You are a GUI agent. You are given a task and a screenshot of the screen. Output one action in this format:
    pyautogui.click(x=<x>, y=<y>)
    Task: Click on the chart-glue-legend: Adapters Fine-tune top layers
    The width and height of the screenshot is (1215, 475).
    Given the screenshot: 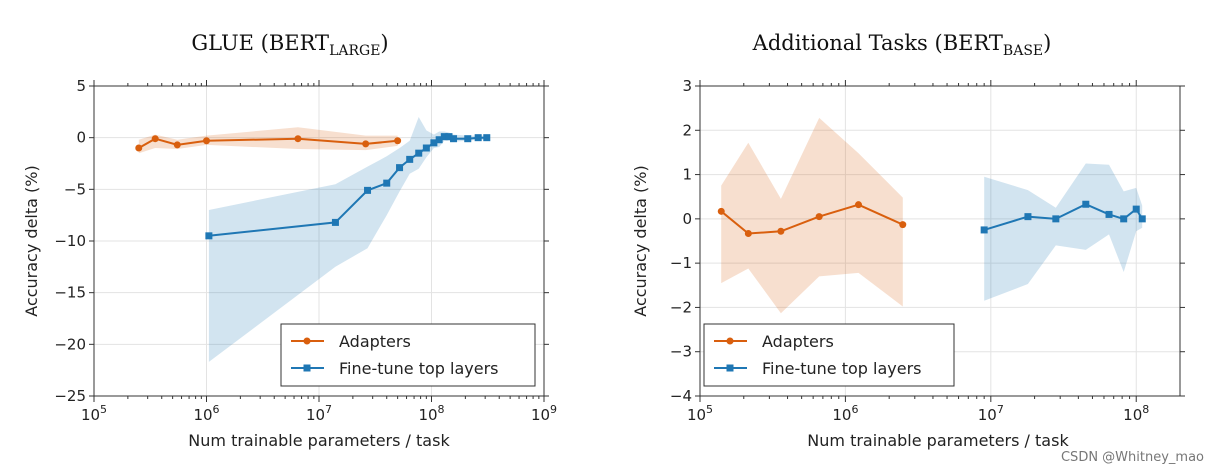 What is the action you would take?
    pyautogui.click(x=408, y=355)
    